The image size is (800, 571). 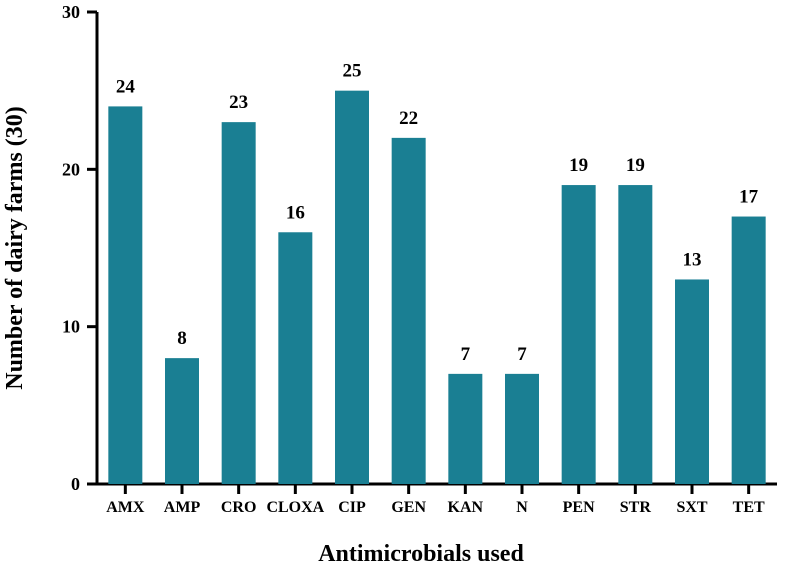 I want to click on data-label-amx: 24, so click(x=126, y=86).